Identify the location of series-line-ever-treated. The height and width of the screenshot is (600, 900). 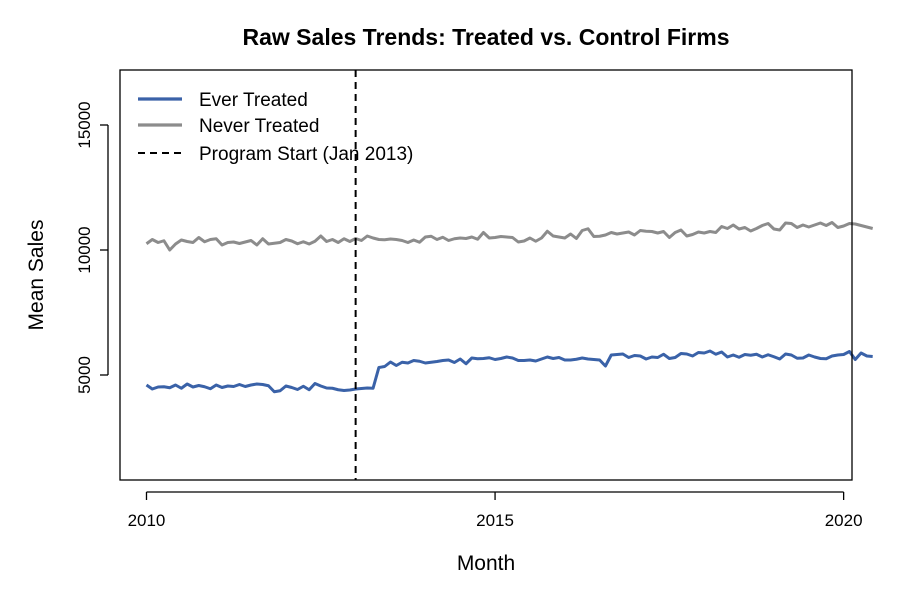
(509, 371).